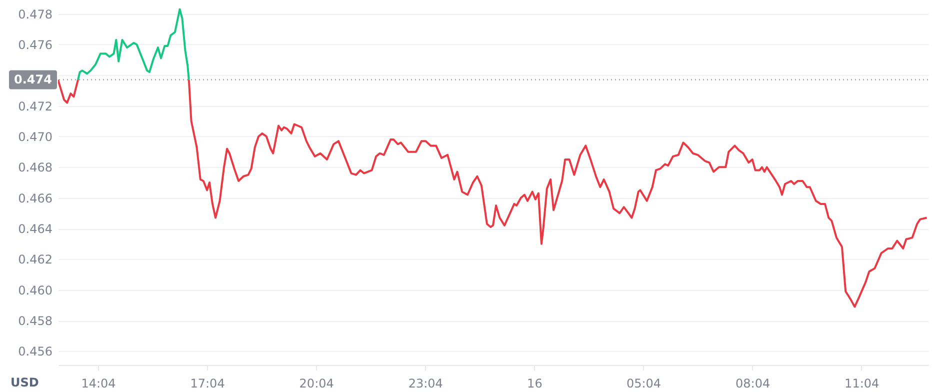 This screenshot has height=392, width=936. Describe the element at coordinates (33, 79) in the screenshot. I see `ref-line-label: 0.474` at that location.